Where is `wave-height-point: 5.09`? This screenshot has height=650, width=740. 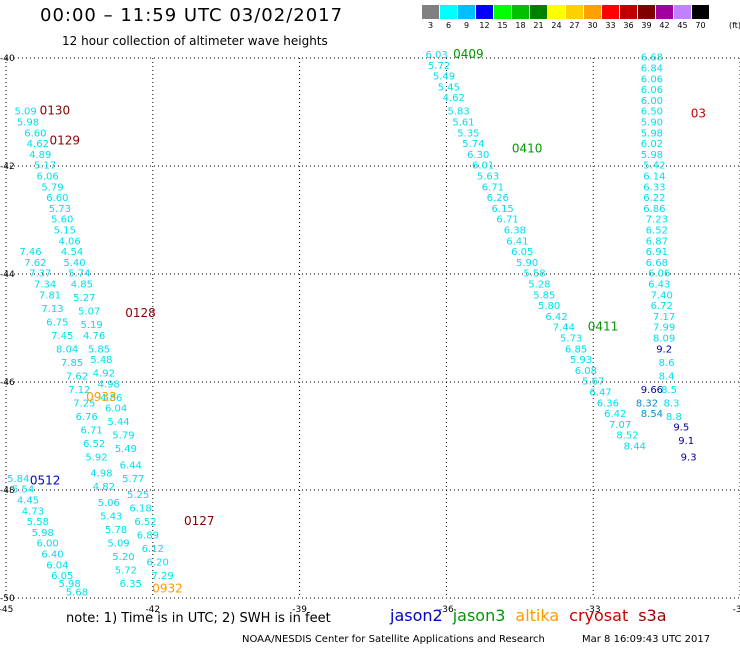
wave-height-point: 5.09 is located at coordinates (118, 544).